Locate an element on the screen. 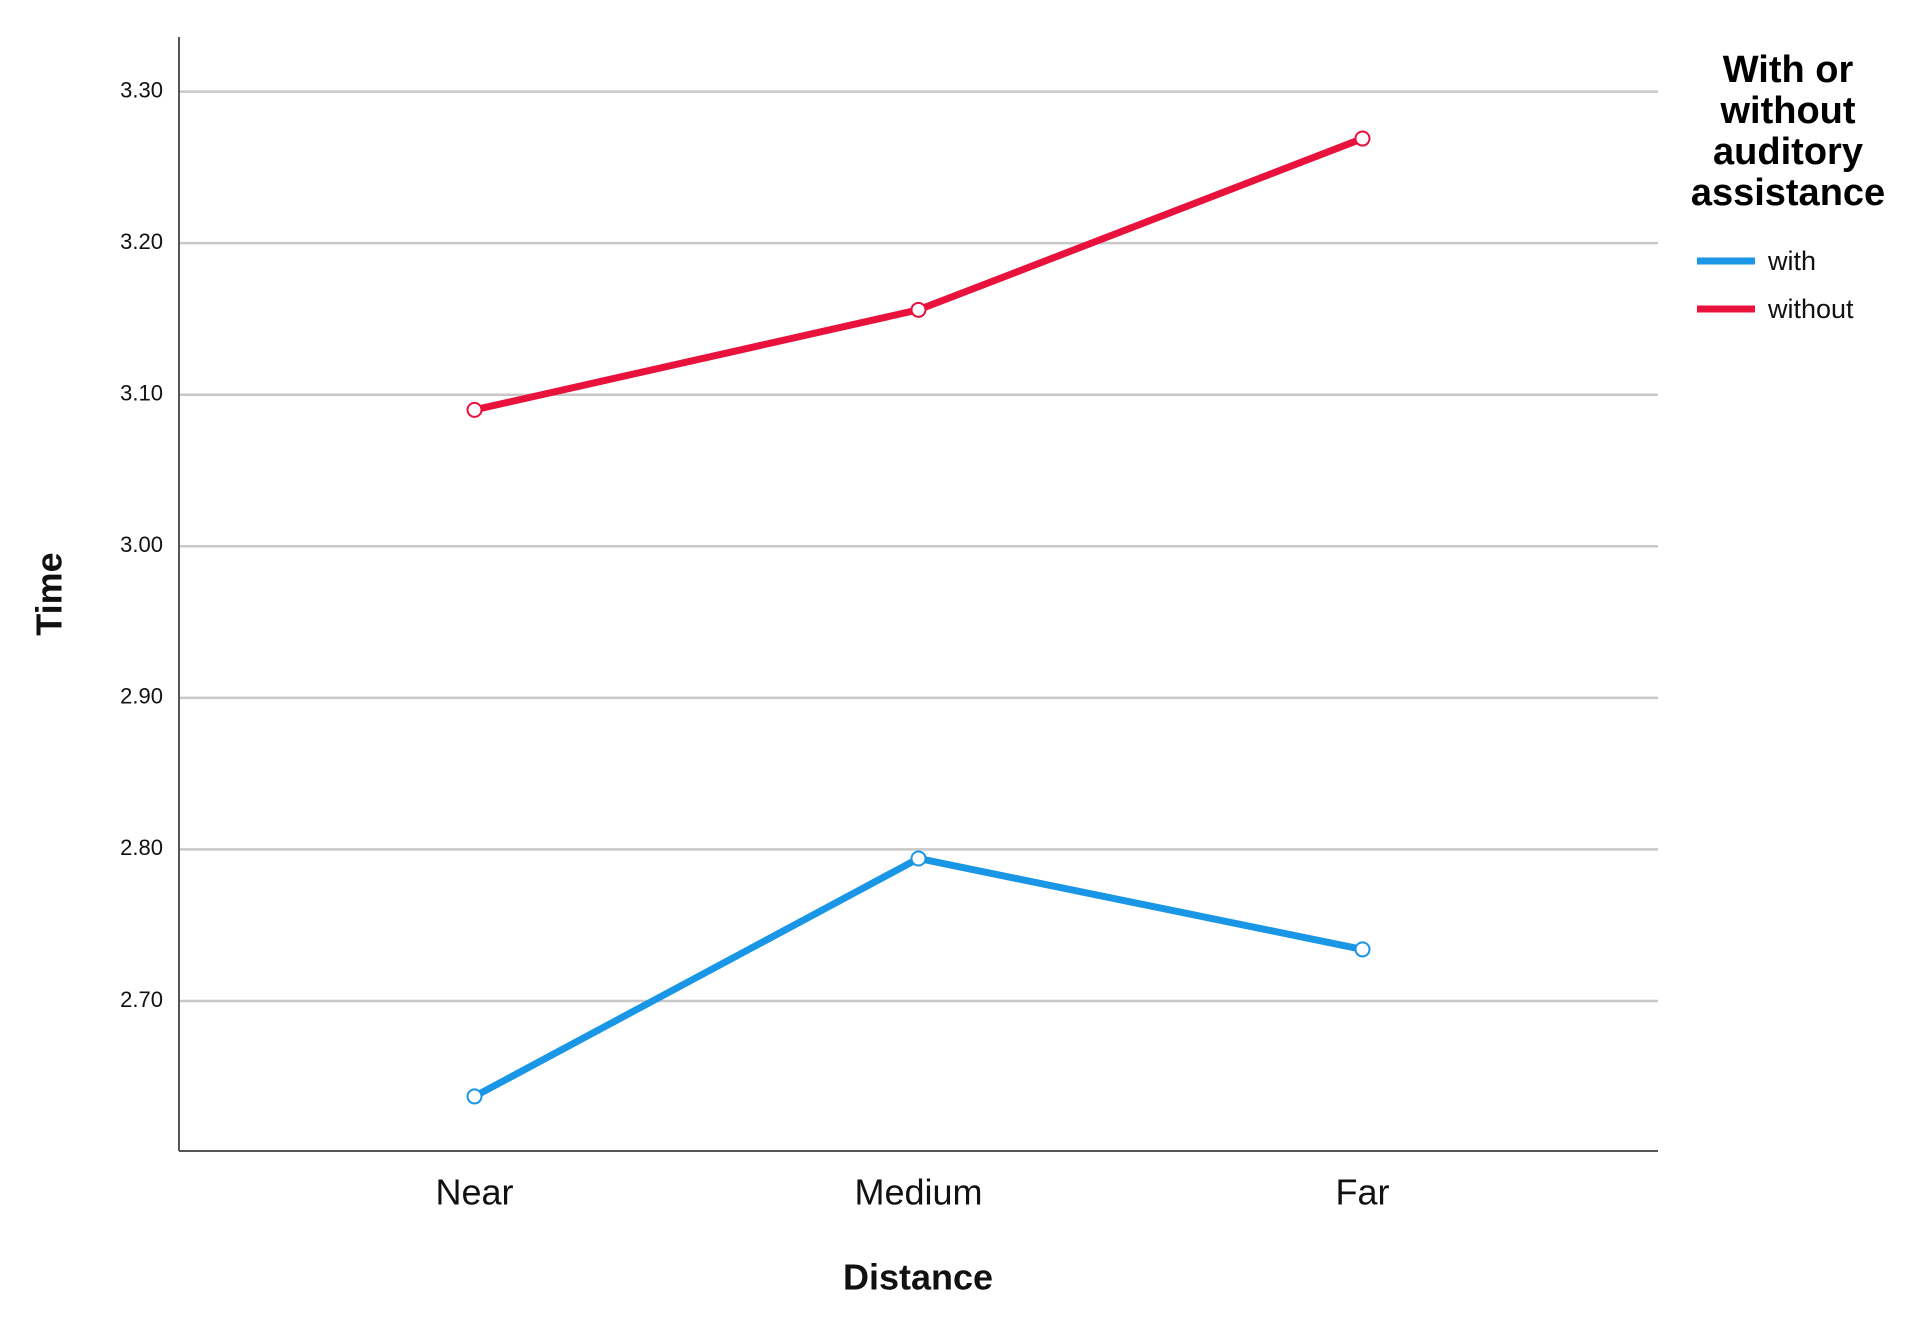  x-tick-label: Far is located at coordinates (1363, 1192).